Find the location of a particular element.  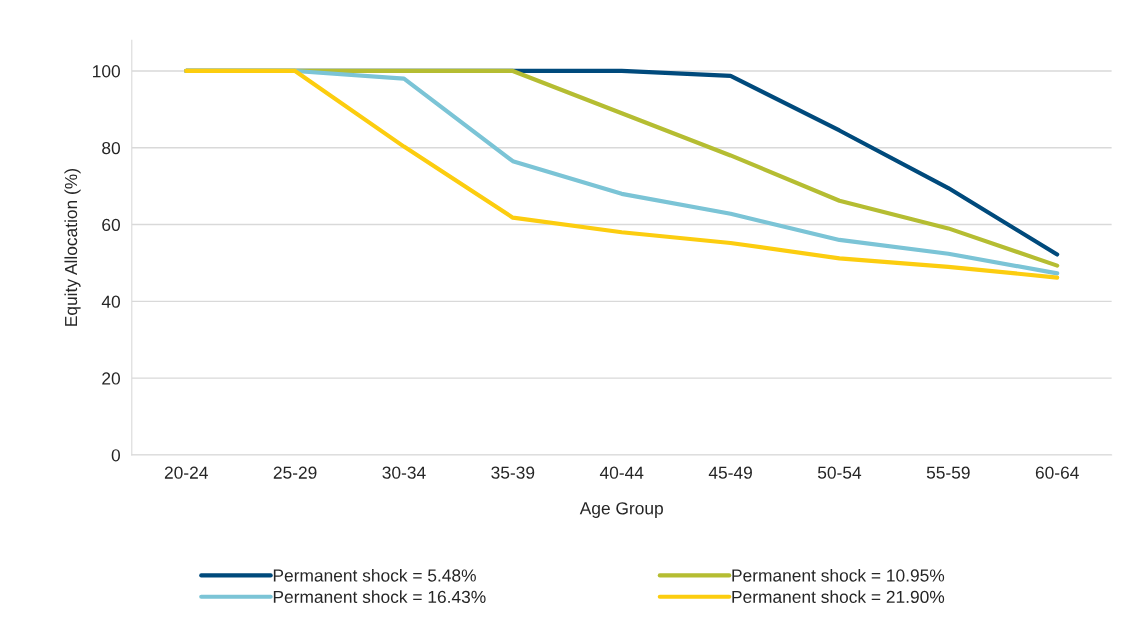

legend-label: Permanent shock = 5.48% is located at coordinates (374, 575).